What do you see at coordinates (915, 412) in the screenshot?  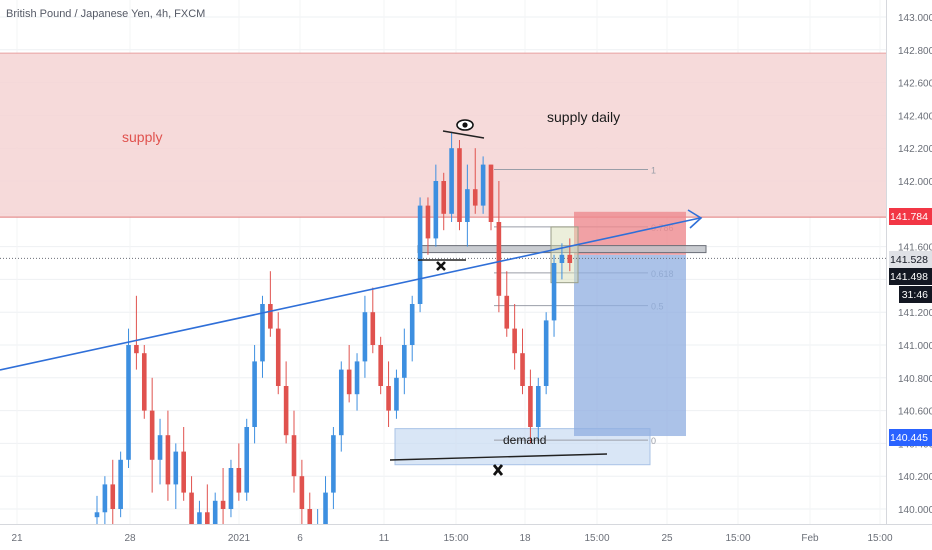 I see `price-tick-label: 140.600` at bounding box center [915, 412].